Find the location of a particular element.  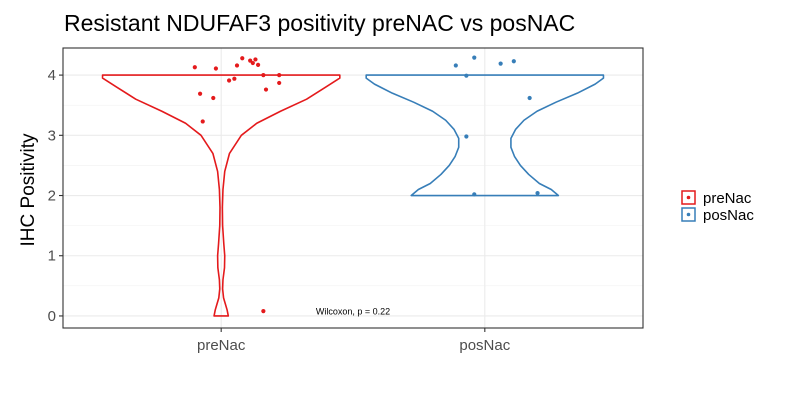

y-tick-label: 0 is located at coordinates (52, 316).